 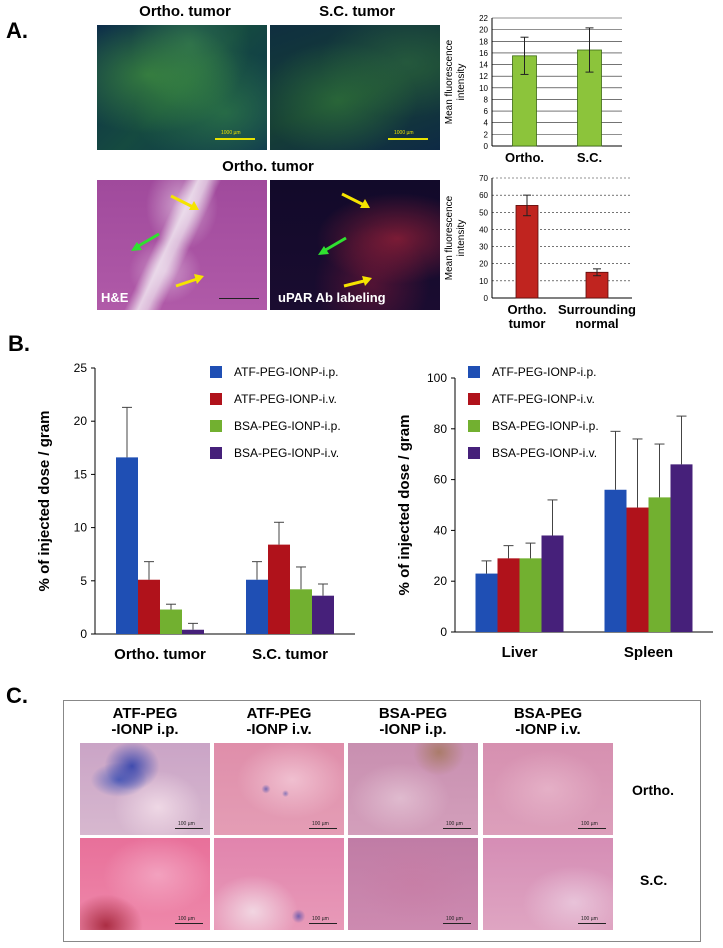 I want to click on x-tick-label: Ortho. tumor, so click(x=160, y=654).